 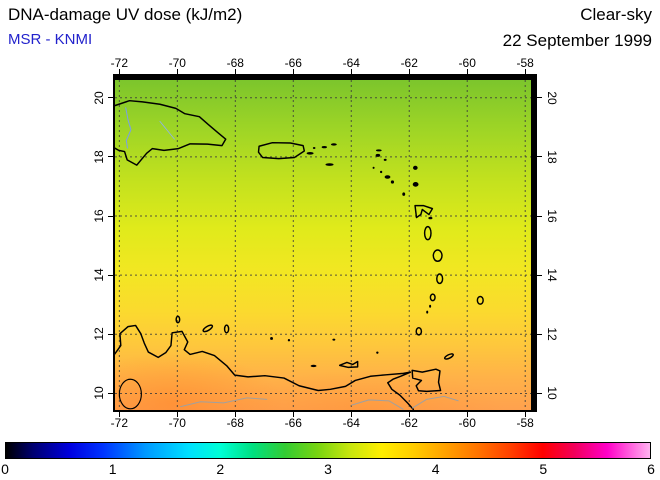 I want to click on coastline-st-lucia, so click(x=440, y=279).